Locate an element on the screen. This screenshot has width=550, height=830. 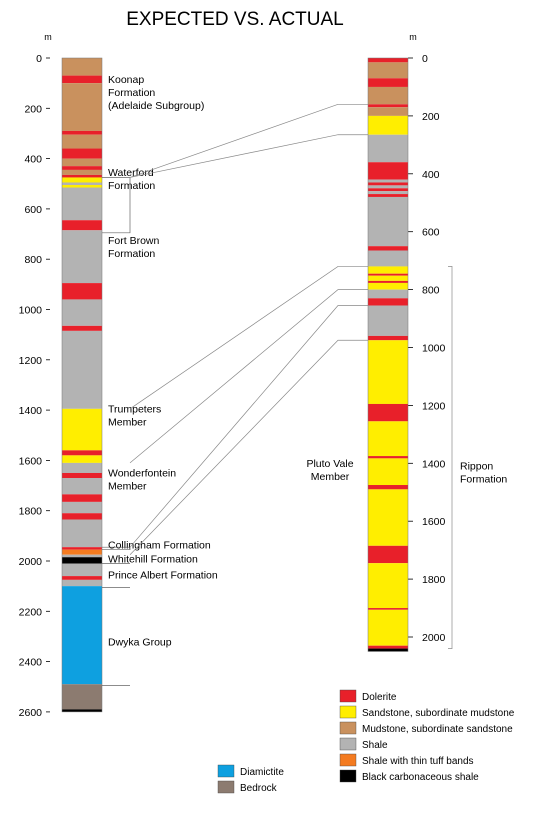
actual-tick-label: 800 is located at coordinates (431, 291).